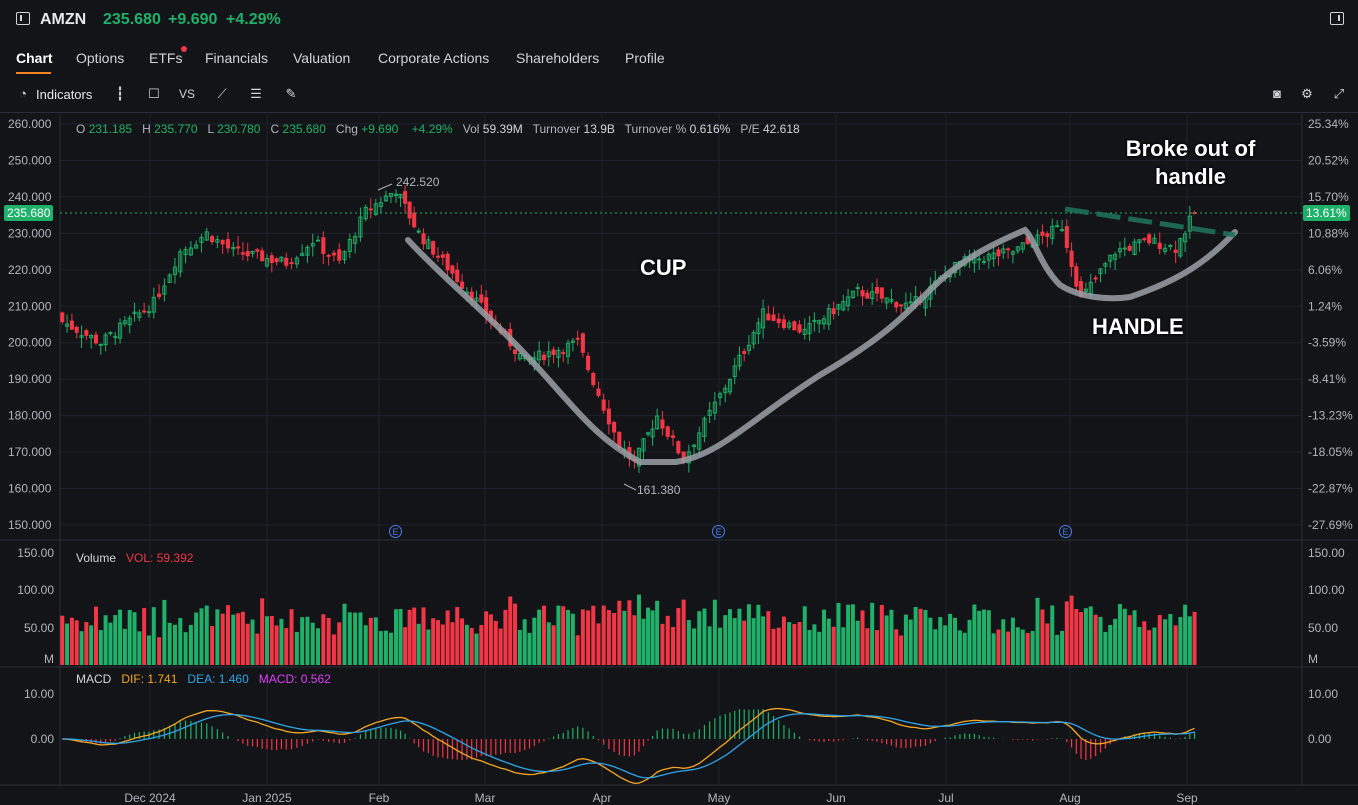 This screenshot has width=1358, height=805. Describe the element at coordinates (291, 93) in the screenshot. I see `draw-pen-icon: ✎` at that location.